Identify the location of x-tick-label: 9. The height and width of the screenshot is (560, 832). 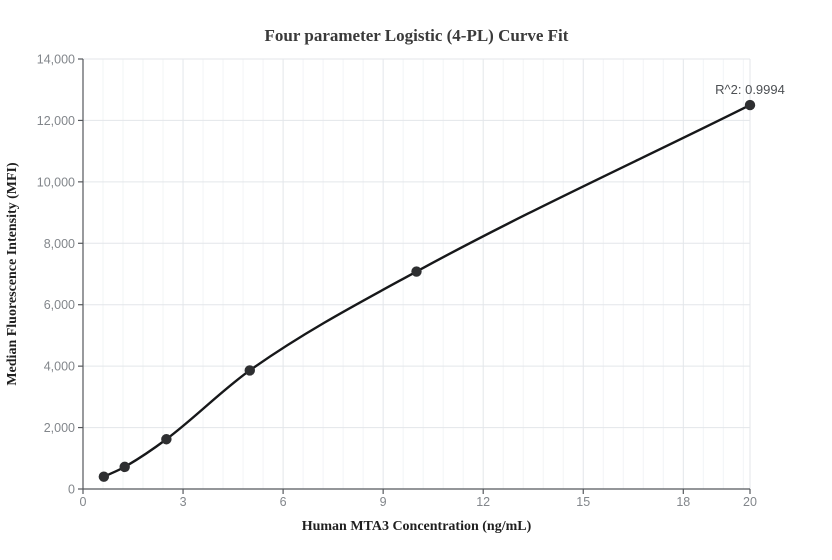
(383, 502).